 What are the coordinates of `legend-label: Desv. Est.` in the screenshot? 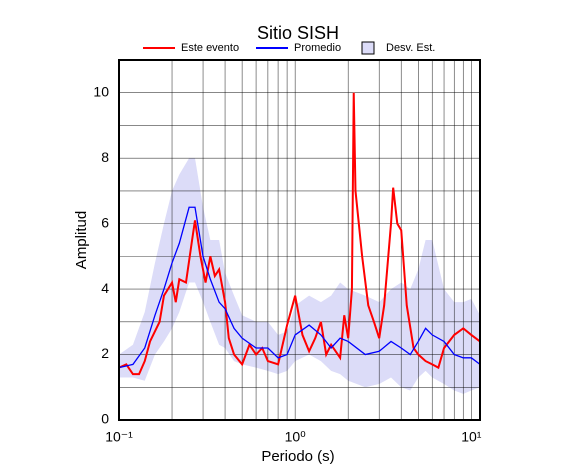 It's located at (410, 48).